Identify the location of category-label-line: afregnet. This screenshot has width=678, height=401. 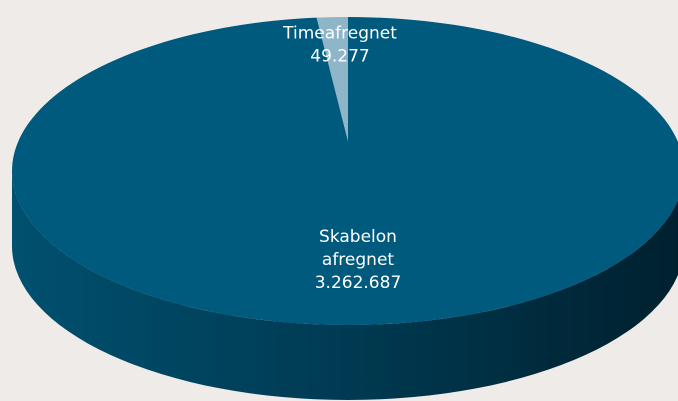
(358, 260).